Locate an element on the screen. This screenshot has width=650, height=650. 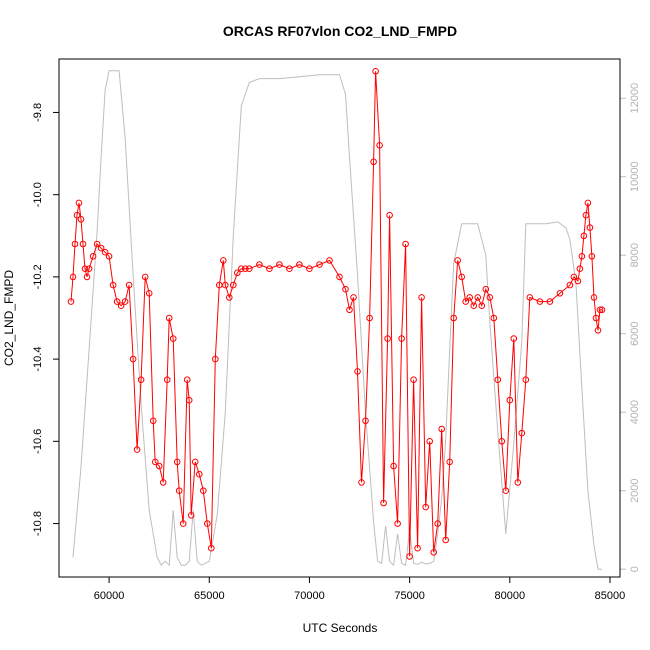
x-tick-label: 75000 is located at coordinates (409, 596).